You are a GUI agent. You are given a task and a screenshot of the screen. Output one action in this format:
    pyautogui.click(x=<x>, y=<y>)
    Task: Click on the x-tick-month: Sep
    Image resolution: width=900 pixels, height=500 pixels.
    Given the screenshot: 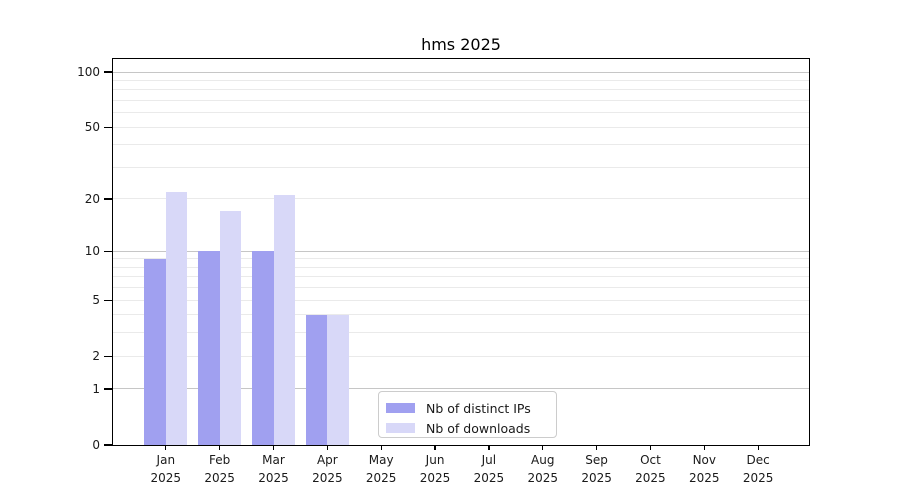 What is the action you would take?
    pyautogui.click(x=596, y=460)
    